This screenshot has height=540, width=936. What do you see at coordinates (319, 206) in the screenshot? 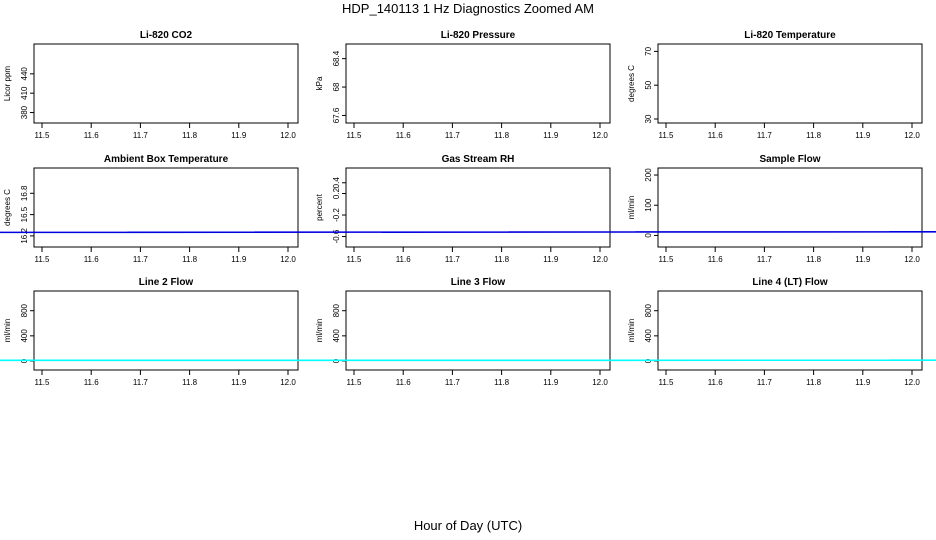
I see `y-axis-label: percent` at bounding box center [319, 206].